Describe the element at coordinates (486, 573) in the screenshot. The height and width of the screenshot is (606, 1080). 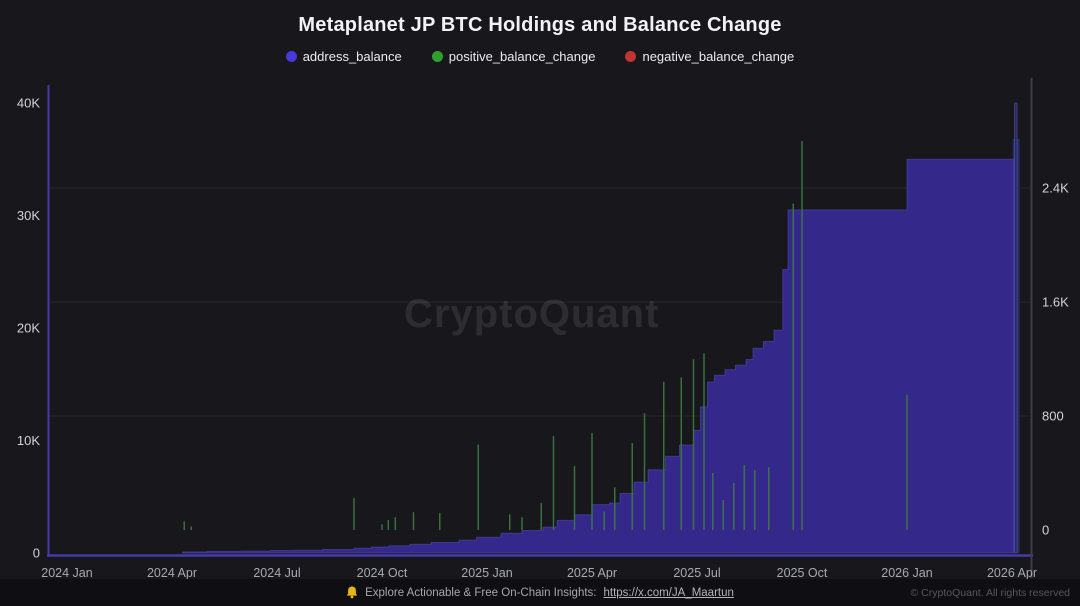
I see `svg-text: 2025 Jan` at that location.